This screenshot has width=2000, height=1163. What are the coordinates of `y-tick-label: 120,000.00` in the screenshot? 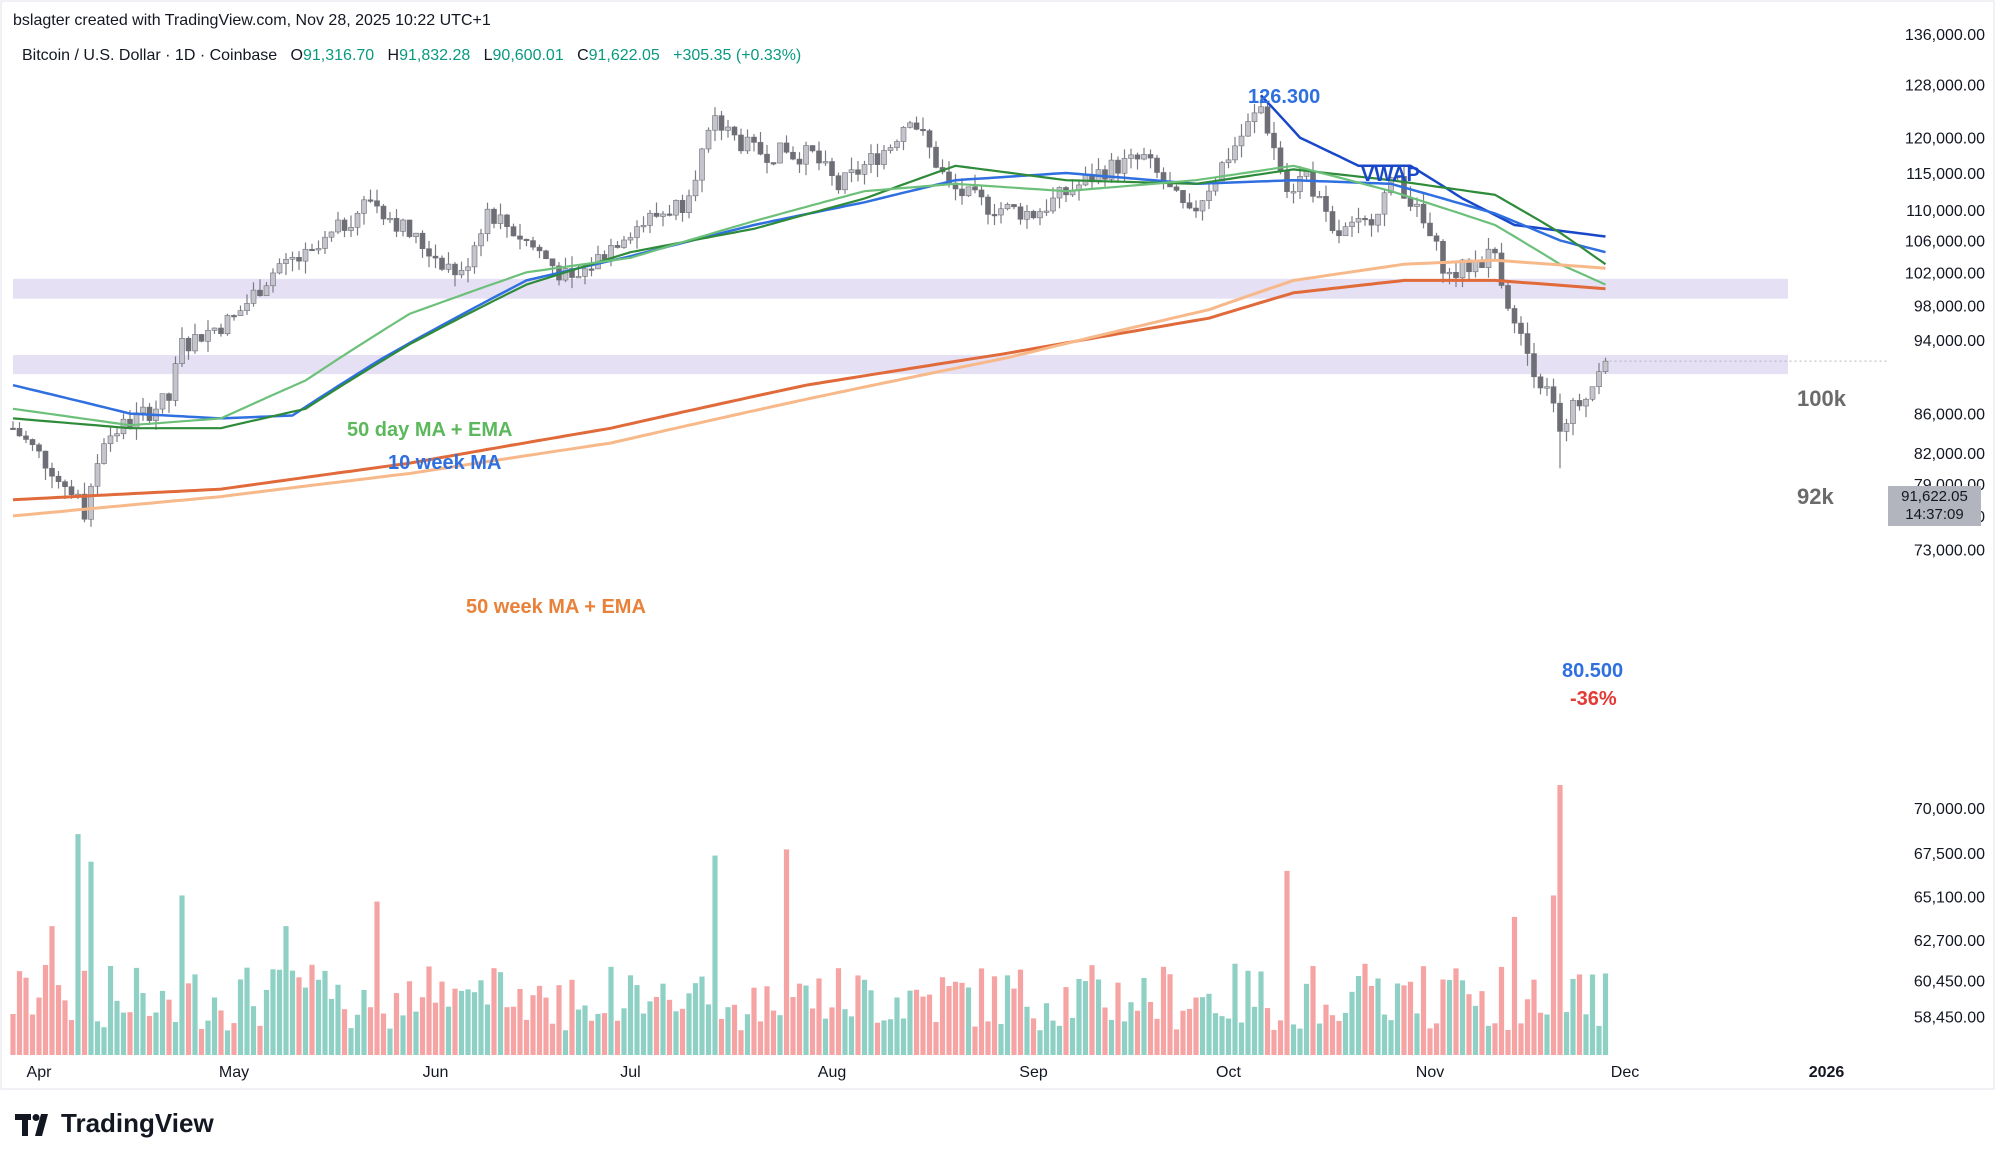 It's located at (1945, 139).